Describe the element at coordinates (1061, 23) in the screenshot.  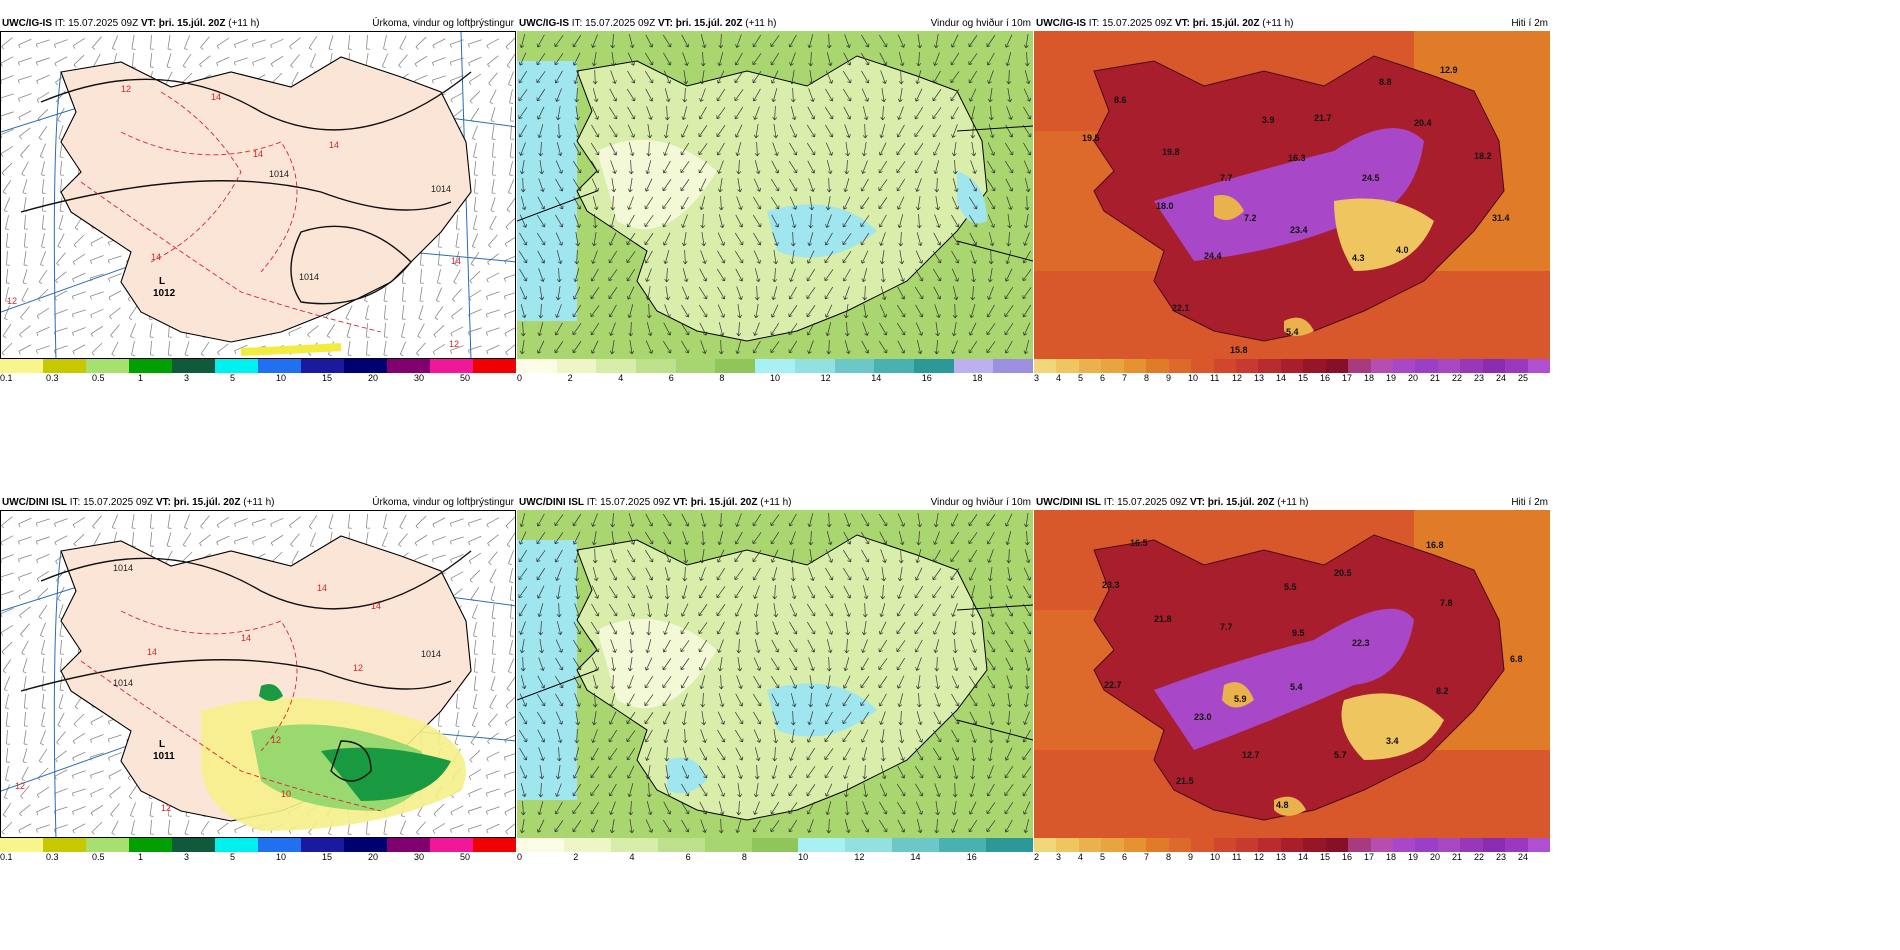
I see `model-label: UWC/IG-IS` at that location.